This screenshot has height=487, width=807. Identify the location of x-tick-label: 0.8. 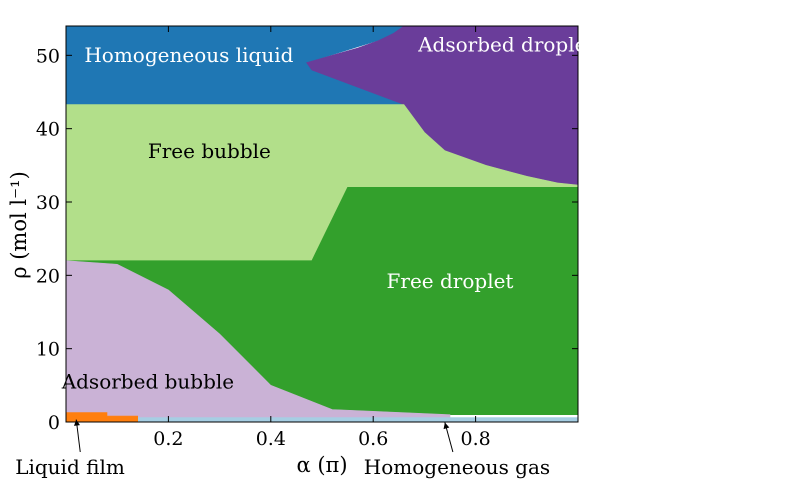
(475, 439).